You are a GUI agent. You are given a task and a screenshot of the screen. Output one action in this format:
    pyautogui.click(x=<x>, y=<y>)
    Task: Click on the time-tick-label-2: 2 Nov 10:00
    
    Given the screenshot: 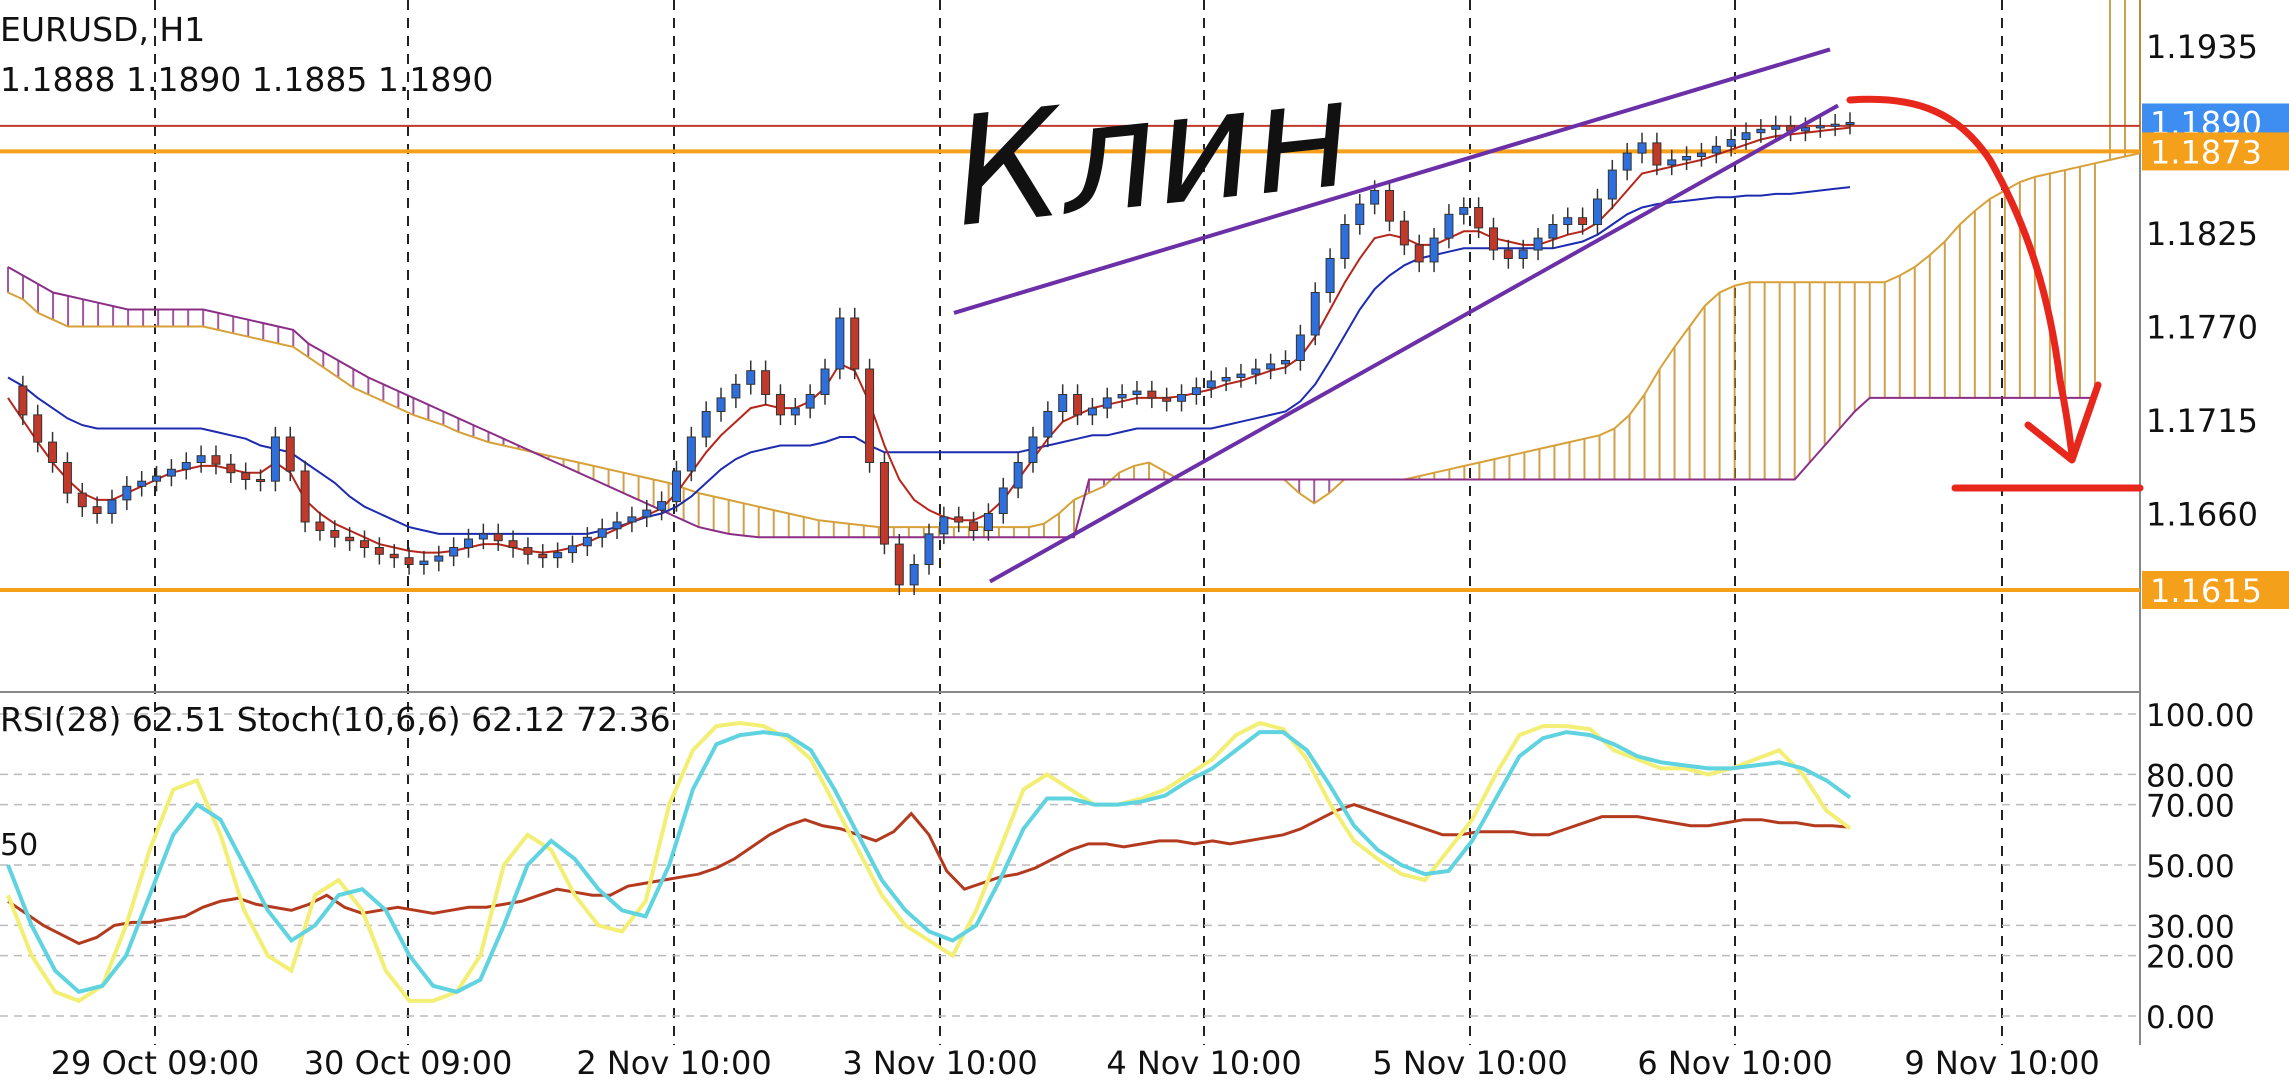 What is the action you would take?
    pyautogui.click(x=673, y=1062)
    